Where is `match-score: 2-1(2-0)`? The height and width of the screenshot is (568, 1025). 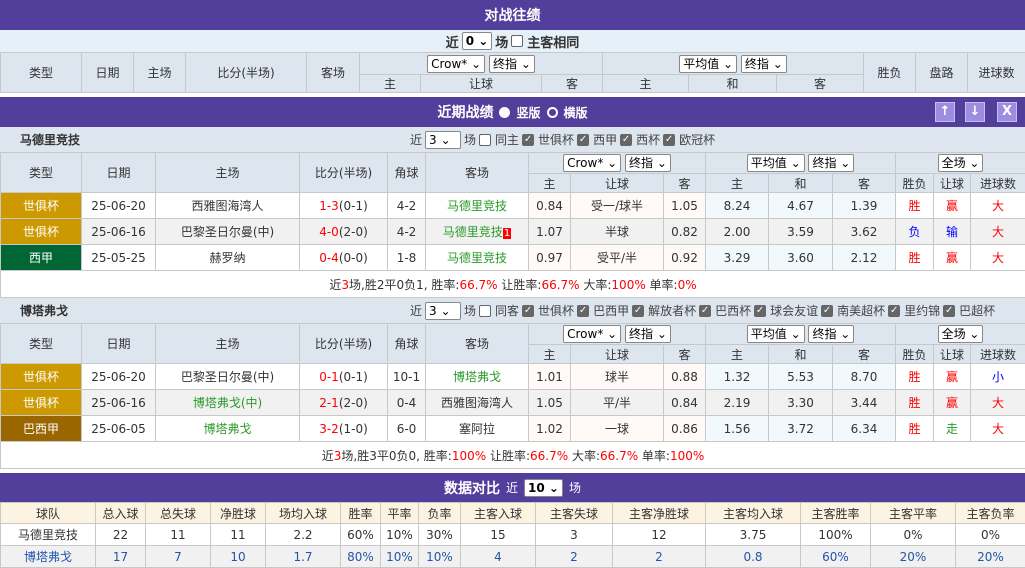 match-score: 2-1(2-0) is located at coordinates (344, 403).